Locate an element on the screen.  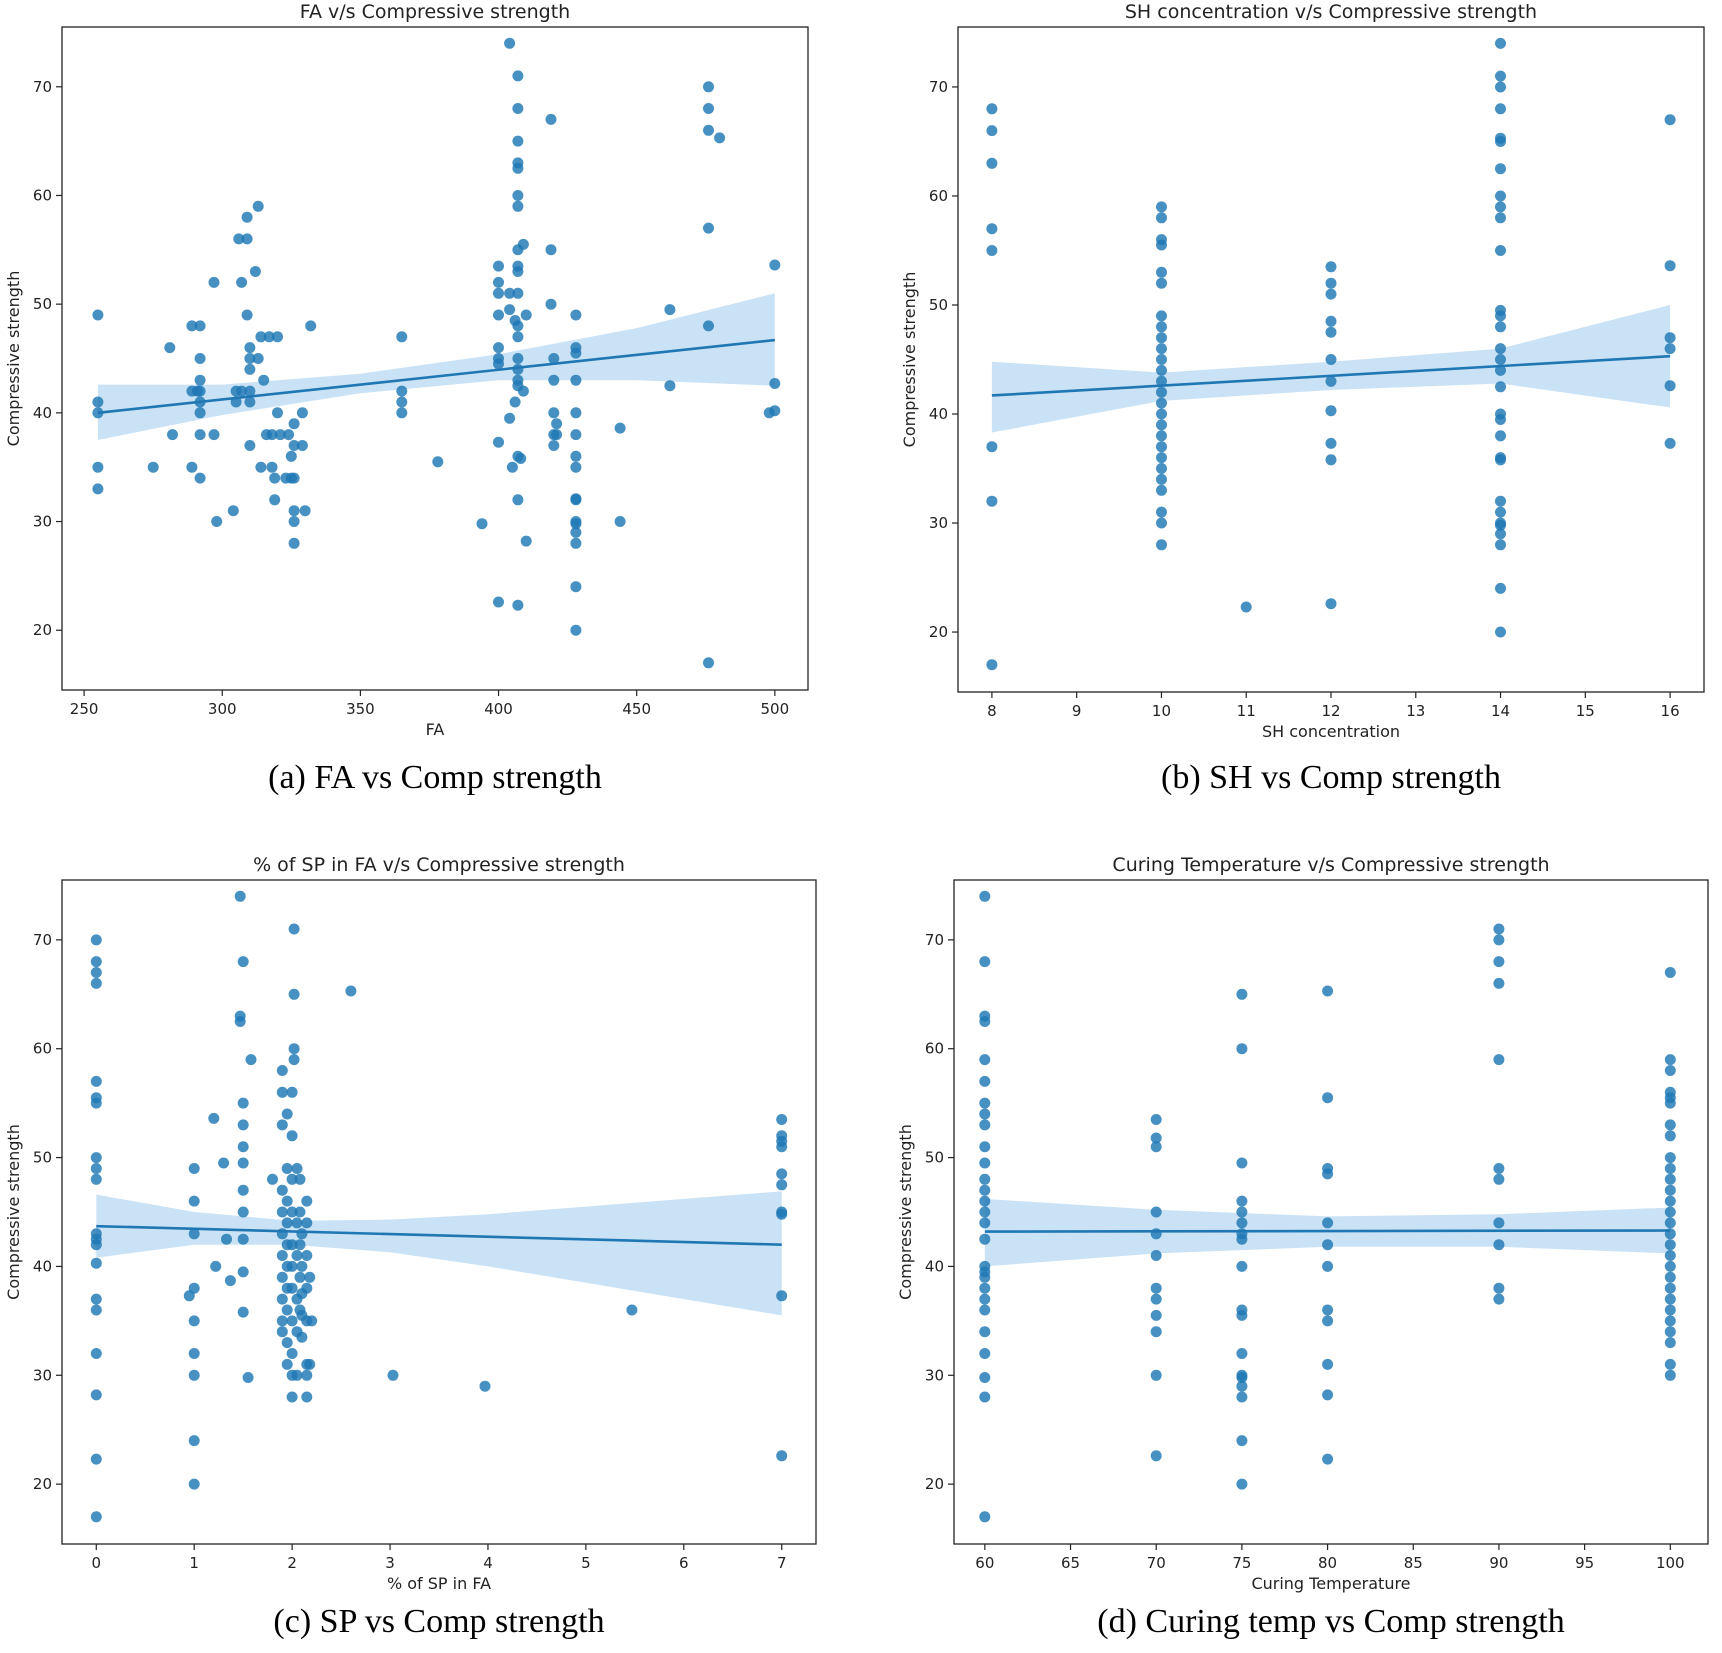
y-tick-label: 40 is located at coordinates (42, 1266).